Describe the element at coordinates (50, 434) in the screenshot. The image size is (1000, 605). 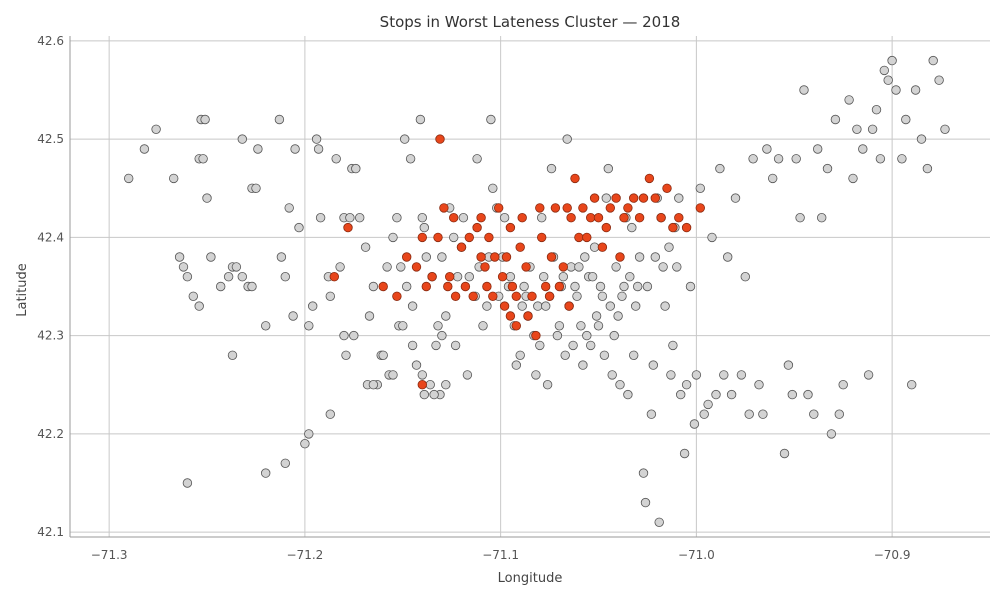
I see `y-tick-label: 42.2` at that location.